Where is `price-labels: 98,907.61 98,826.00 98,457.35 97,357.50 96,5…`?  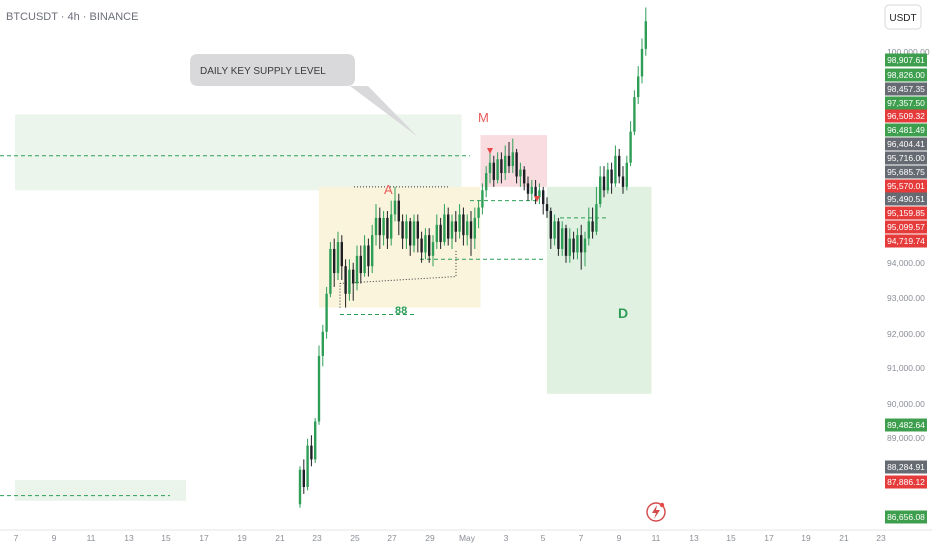 price-labels: 98,907.61 98,826.00 98,457.35 97,357.50 96,5… is located at coordinates (906, 288).